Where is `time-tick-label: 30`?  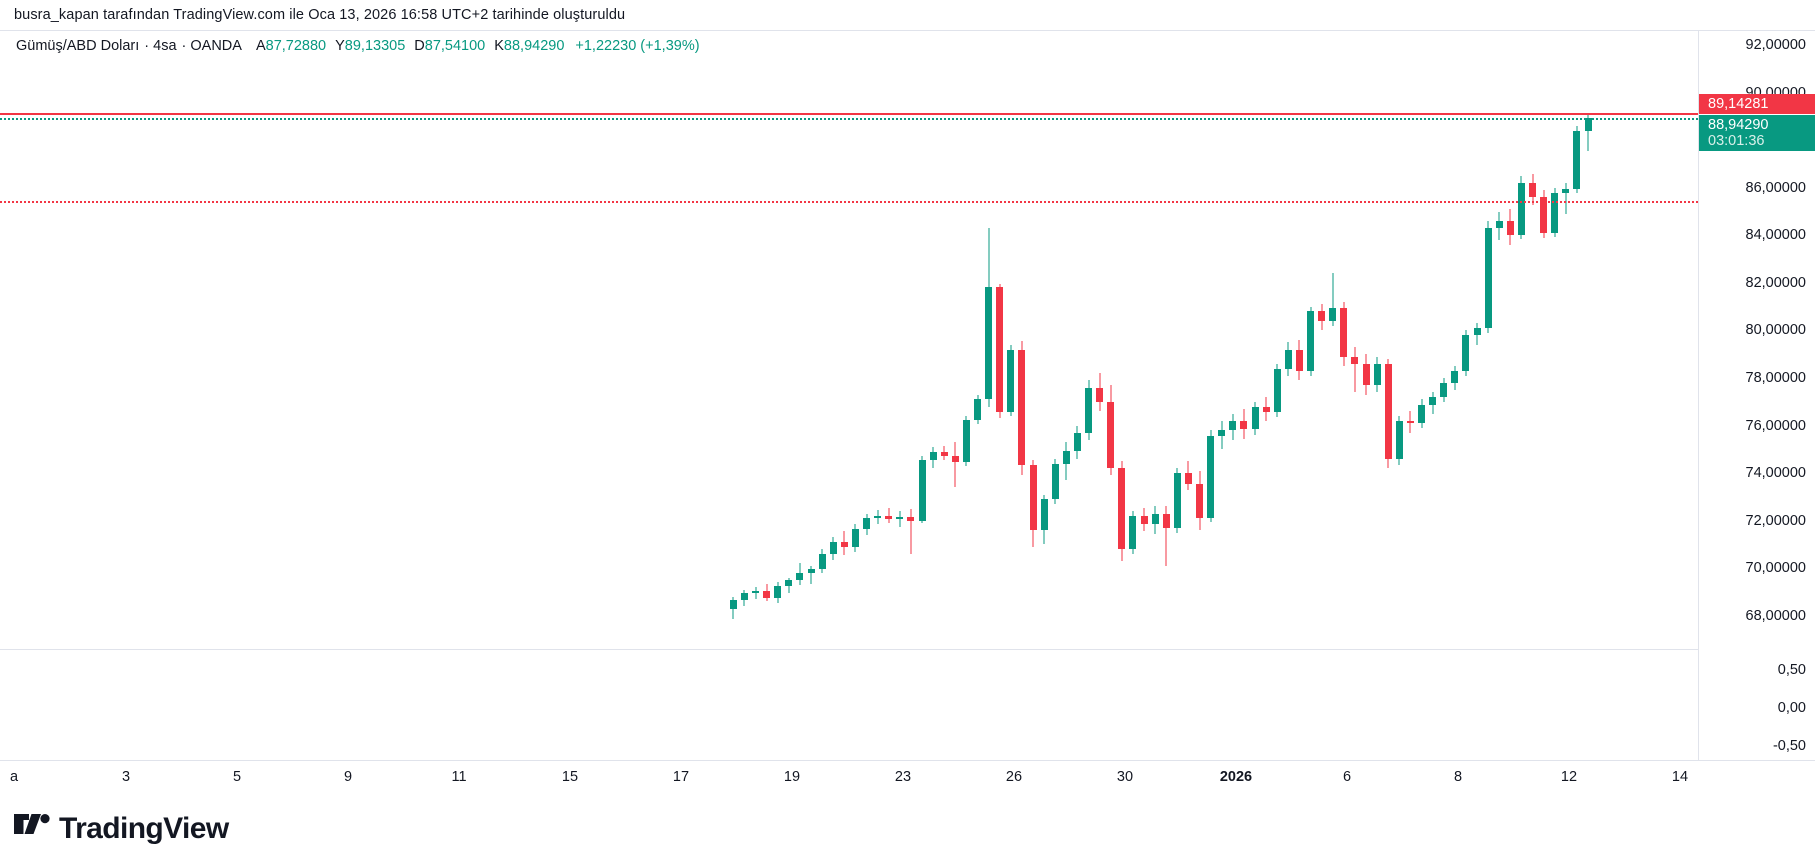
time-tick-label: 30 is located at coordinates (1125, 777).